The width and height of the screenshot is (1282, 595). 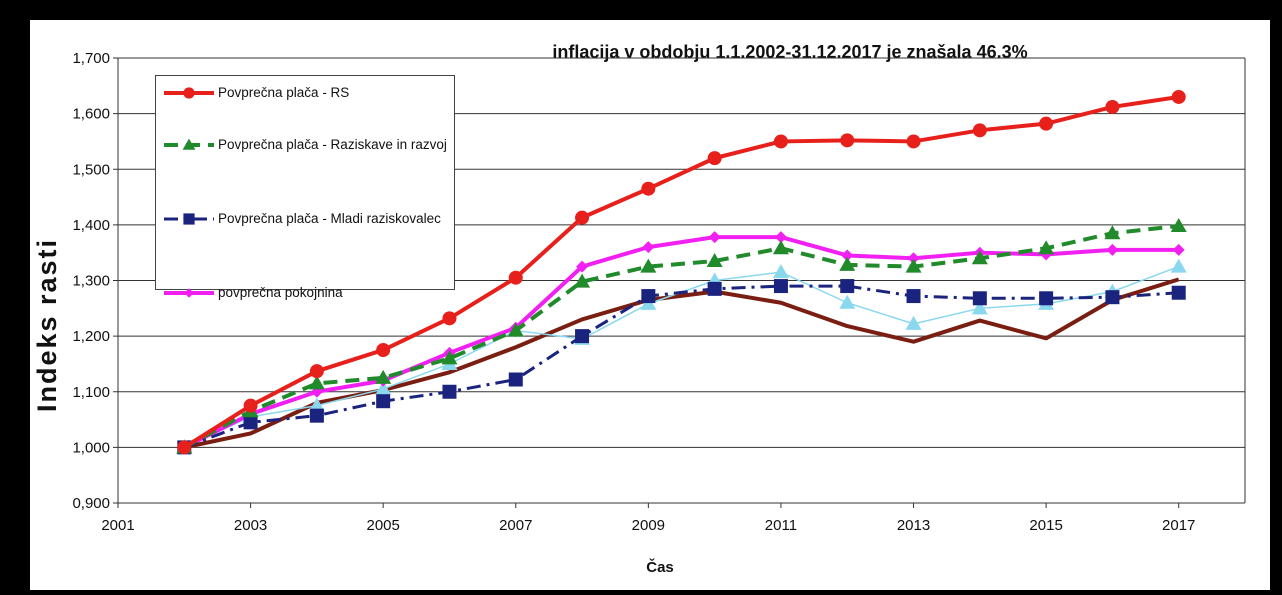 What do you see at coordinates (91, 503) in the screenshot?
I see `y-tick-label: 0,900` at bounding box center [91, 503].